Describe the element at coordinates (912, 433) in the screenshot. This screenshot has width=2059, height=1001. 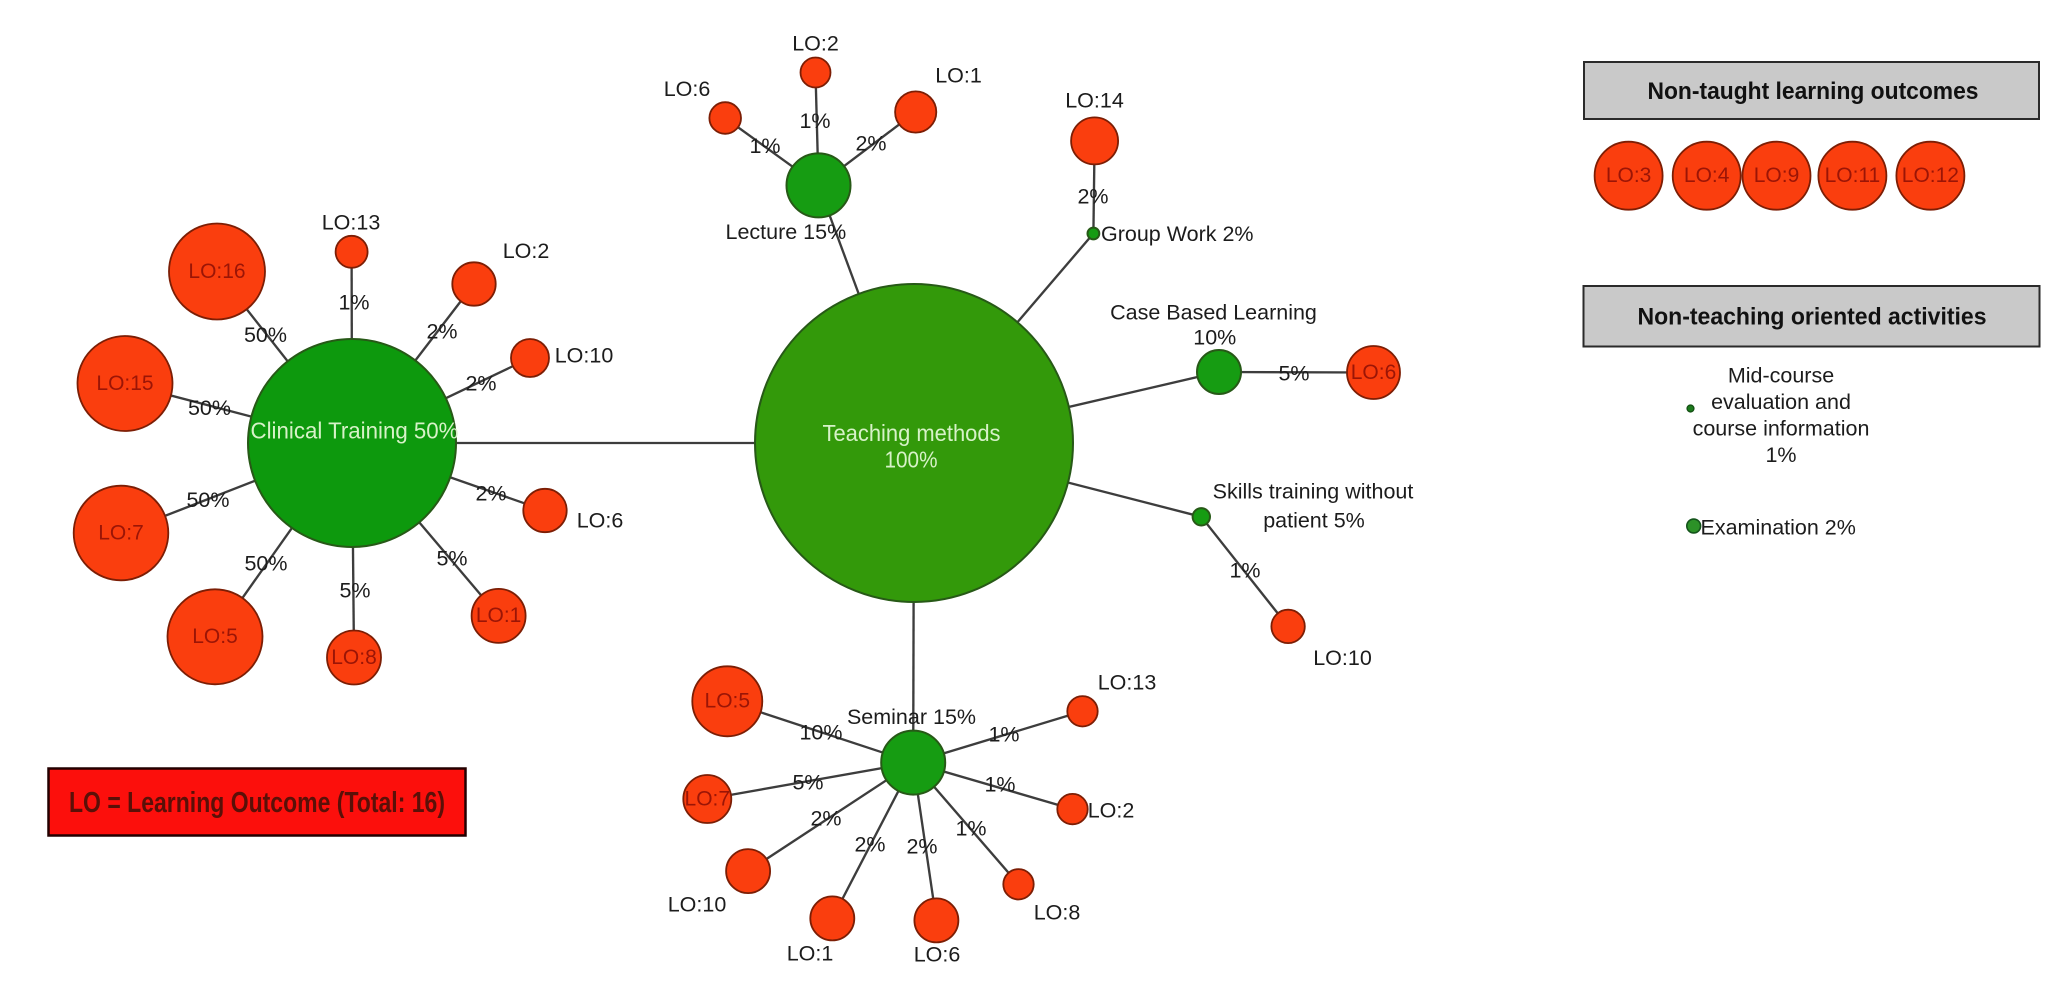
I see `svg-text: Teaching methods` at that location.